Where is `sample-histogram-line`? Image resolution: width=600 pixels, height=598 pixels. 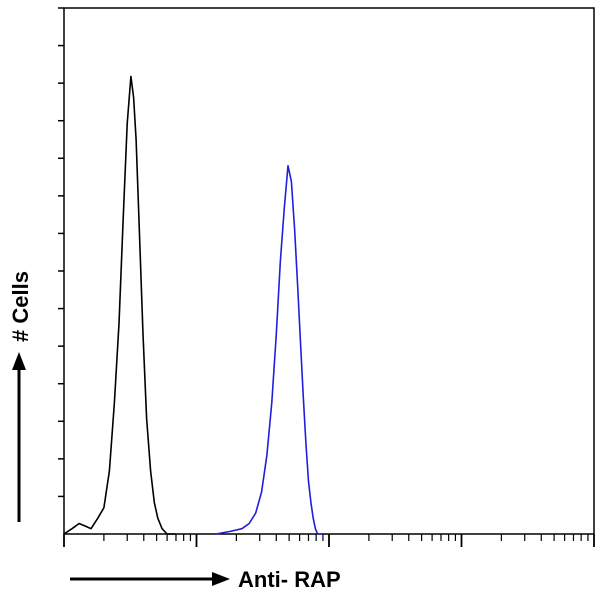
sample-histogram-line is located at coordinates (269, 350).